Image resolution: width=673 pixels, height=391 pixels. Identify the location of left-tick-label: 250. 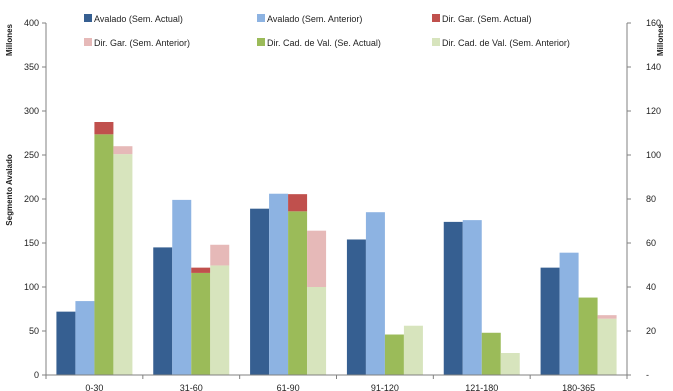
(31, 155).